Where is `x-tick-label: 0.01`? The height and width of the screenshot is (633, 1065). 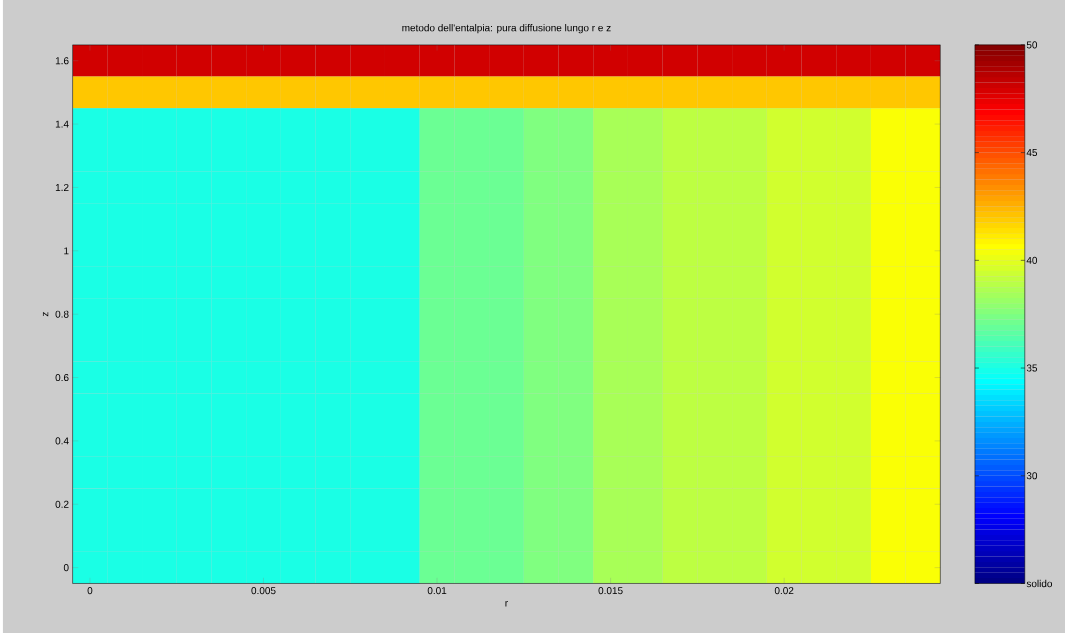 x-tick-label: 0.01 is located at coordinates (437, 590).